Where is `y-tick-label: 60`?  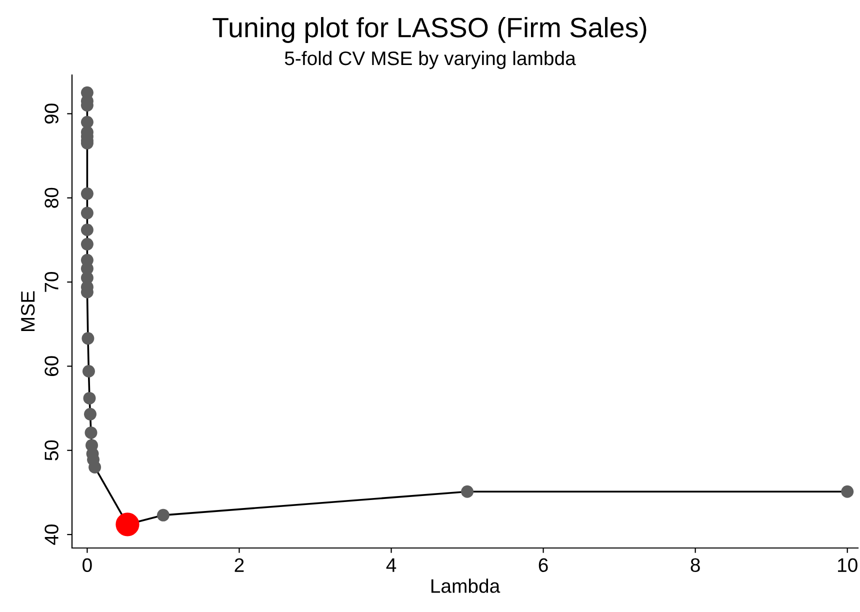 y-tick-label: 60 is located at coordinates (51, 366).